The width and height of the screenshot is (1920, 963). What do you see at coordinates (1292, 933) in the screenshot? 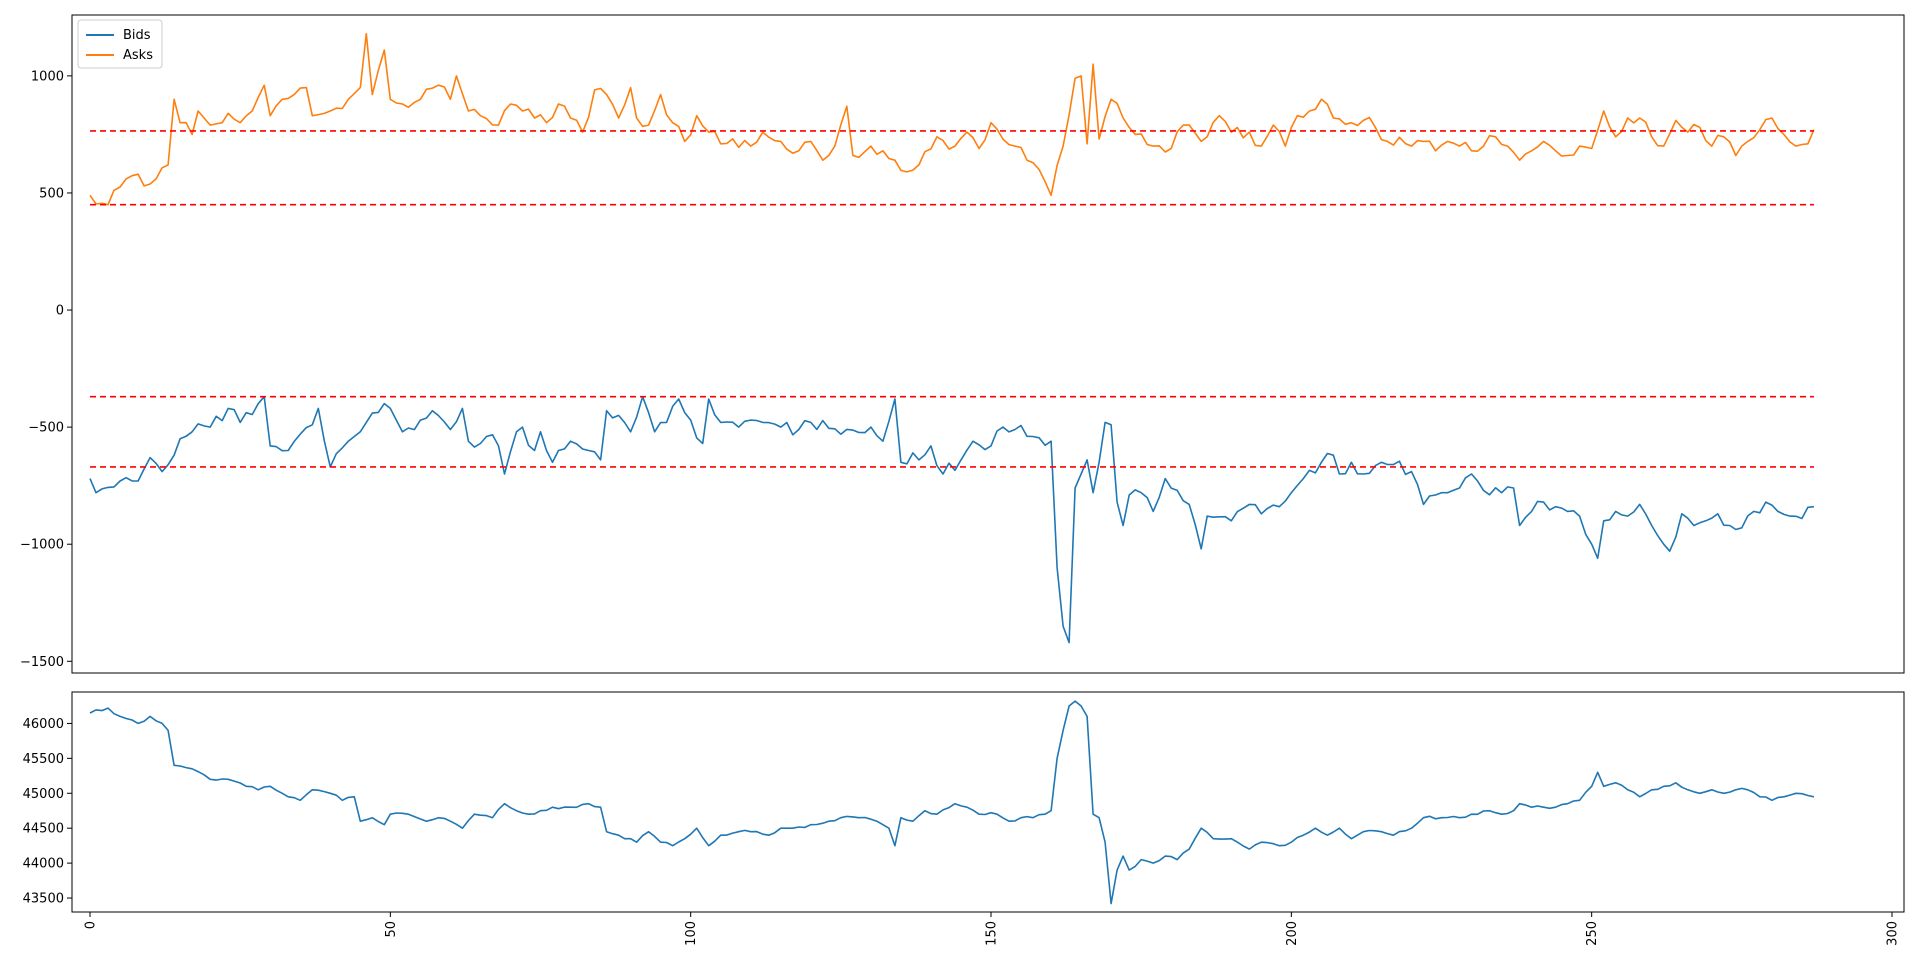
I see `x-tick-label: 200` at bounding box center [1292, 933].